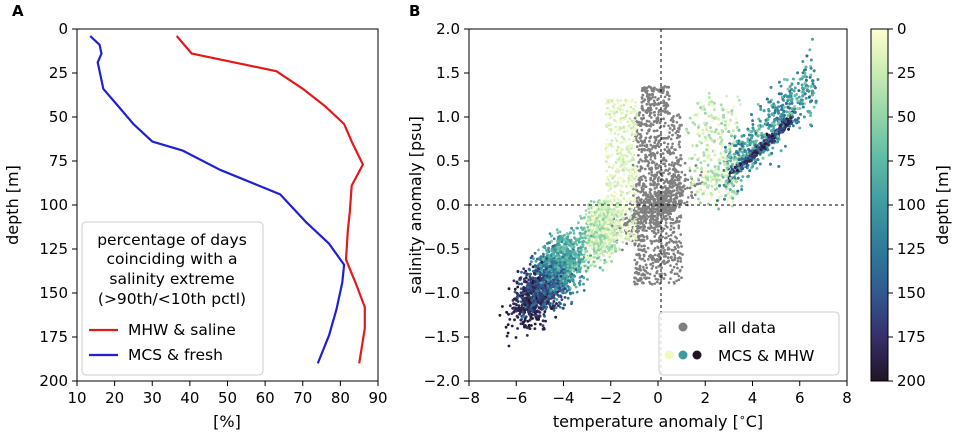 The image size is (957, 434). What do you see at coordinates (58, 117) in the screenshot?
I see `y-tick-label: 50` at bounding box center [58, 117].